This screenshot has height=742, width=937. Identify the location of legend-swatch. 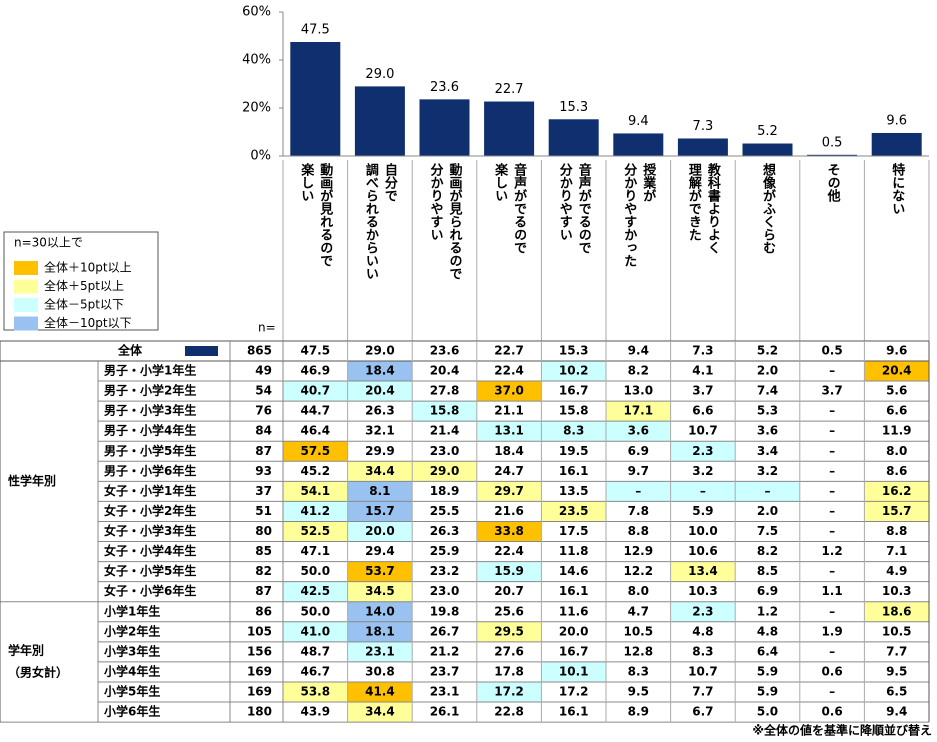
(26, 323).